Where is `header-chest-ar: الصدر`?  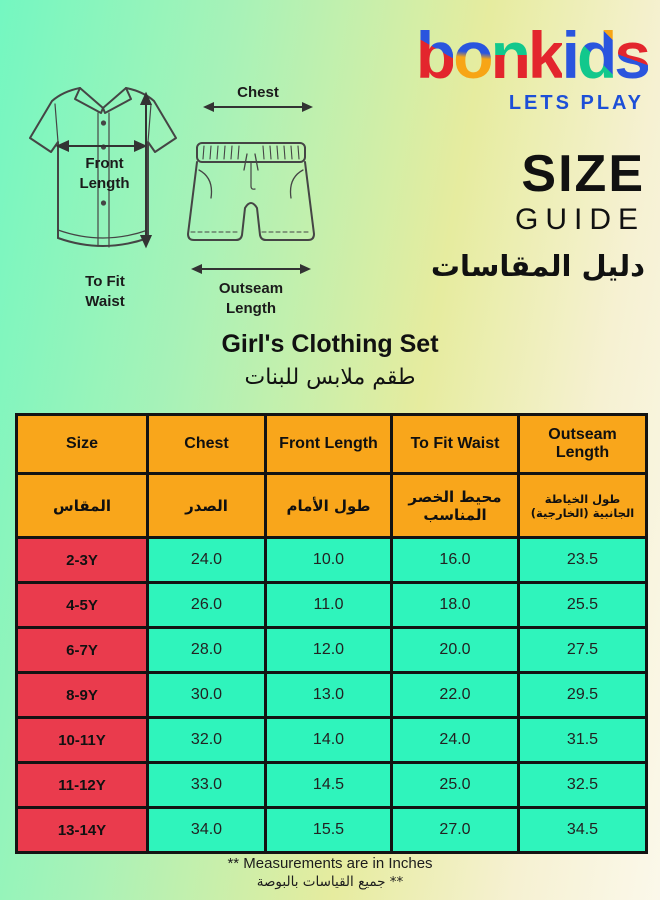 header-chest-ar: الصدر is located at coordinates (206, 505).